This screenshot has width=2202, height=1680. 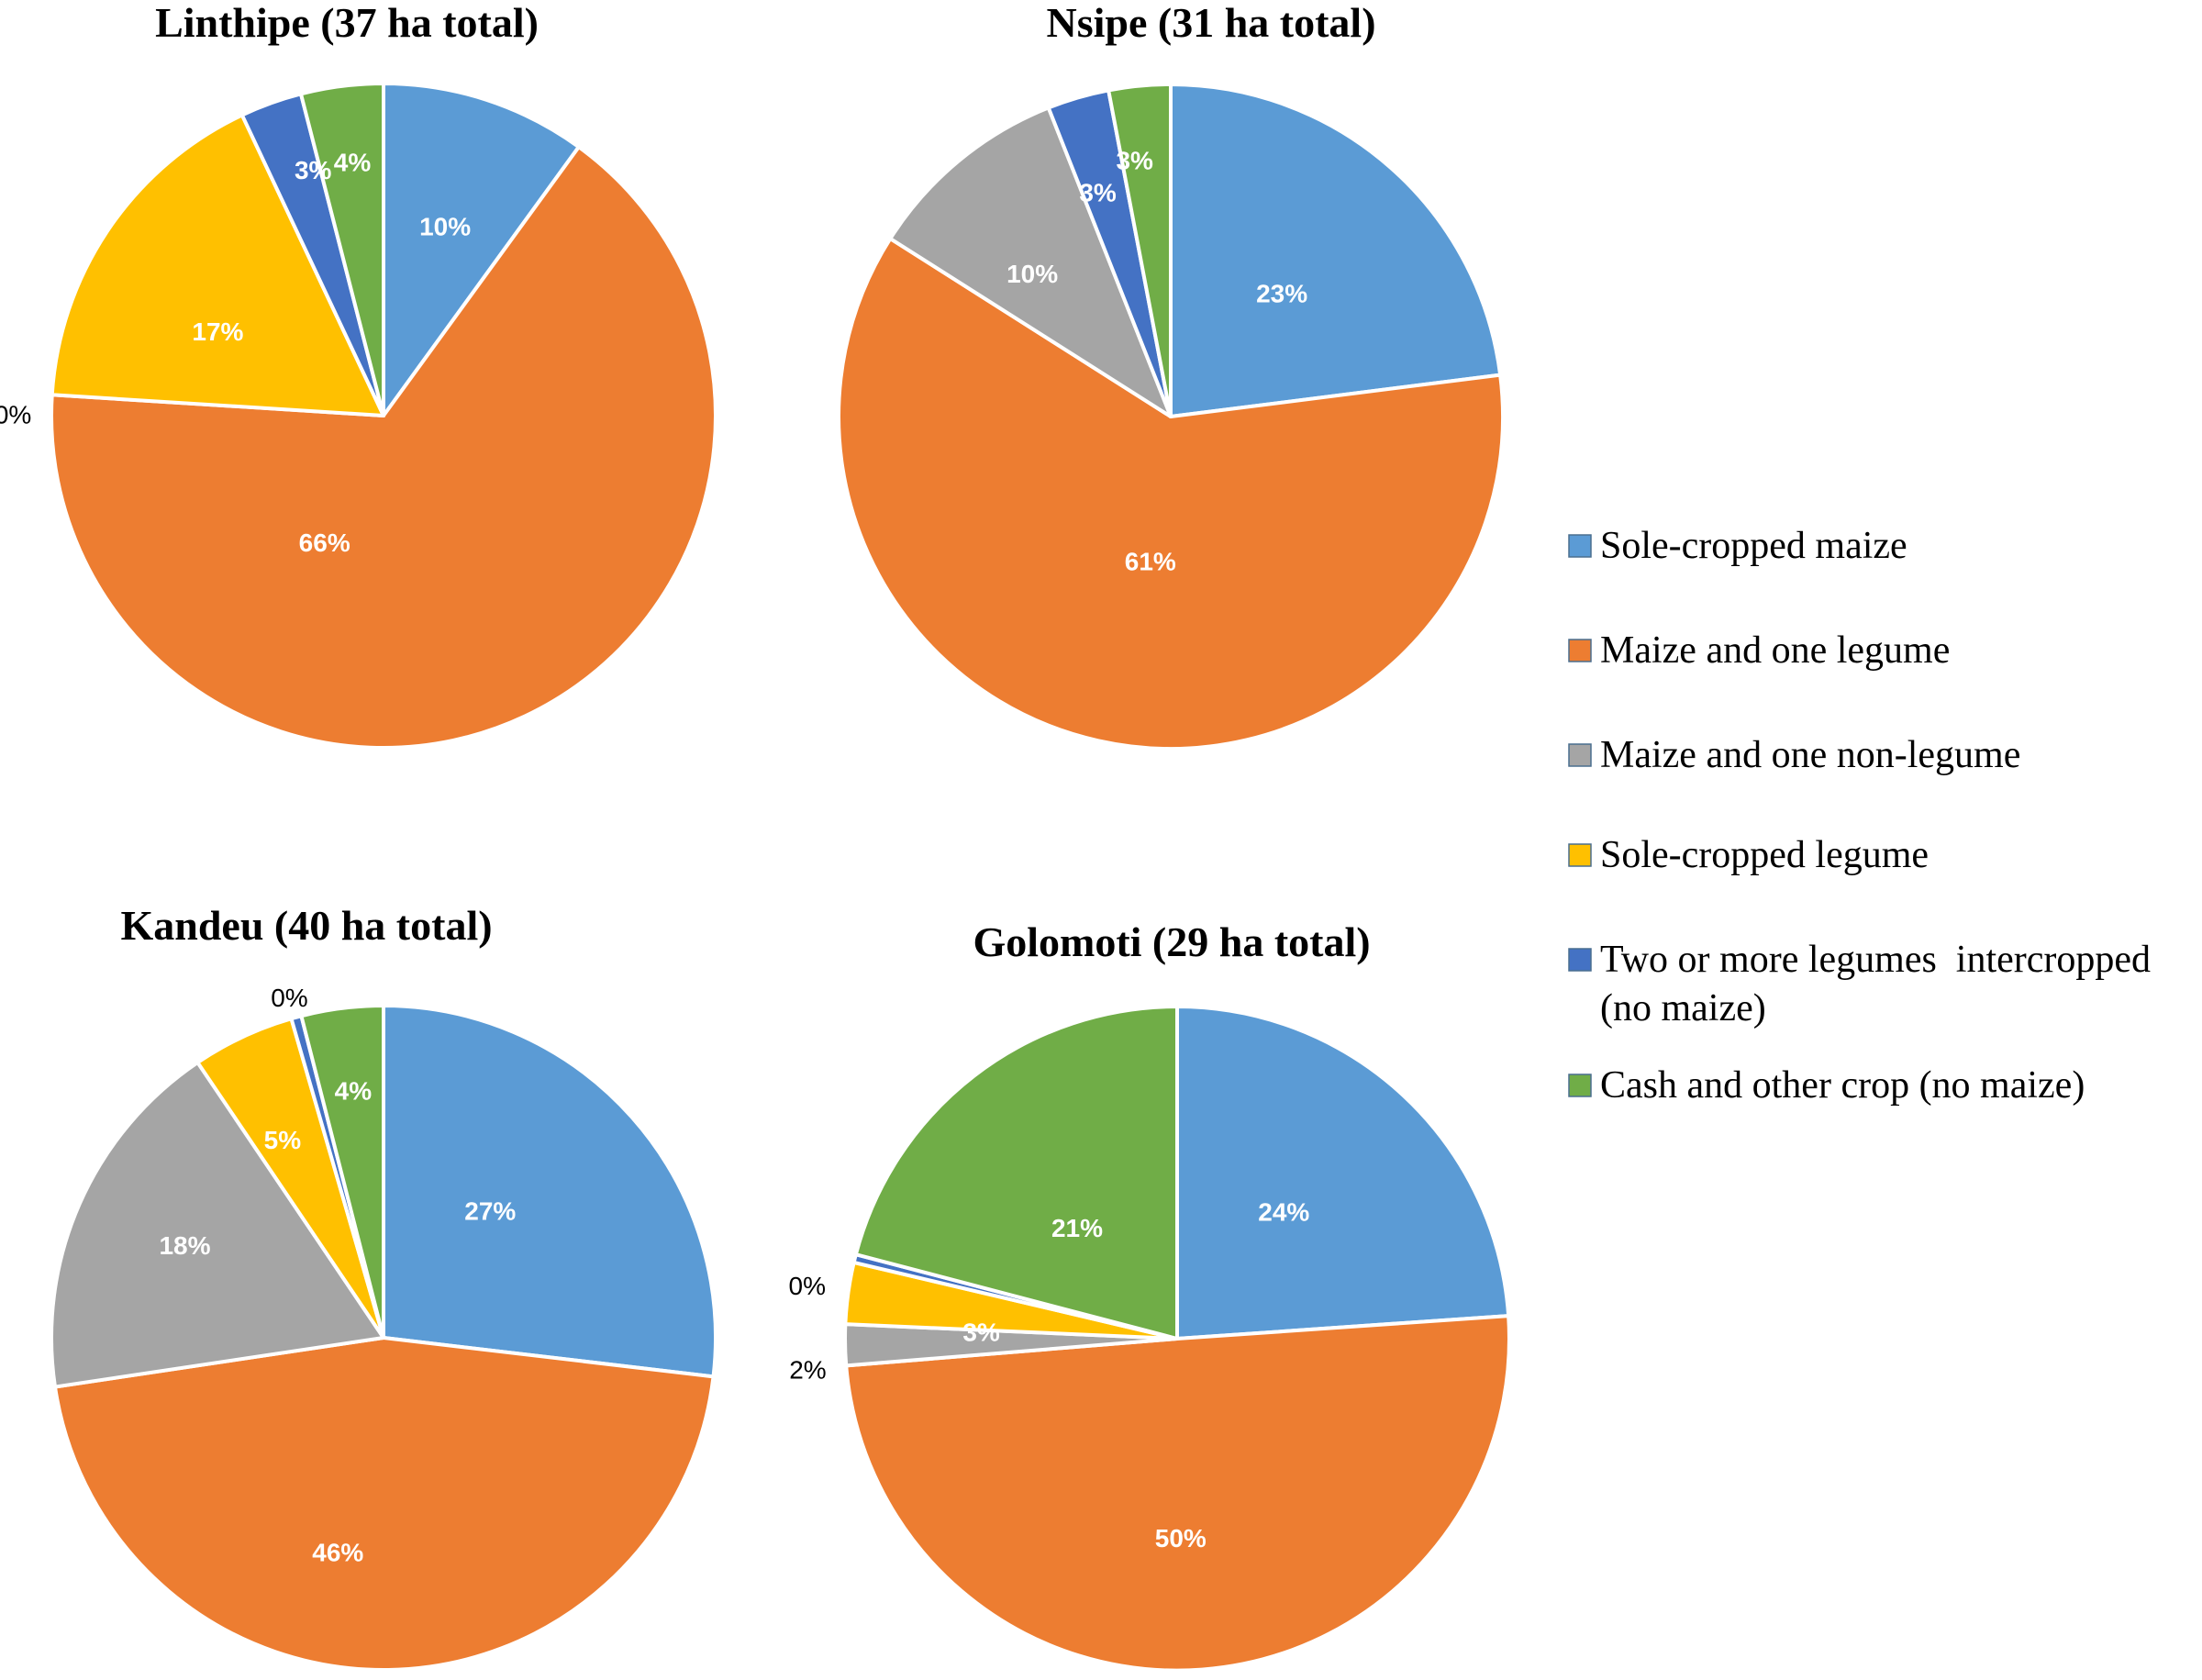 What do you see at coordinates (218, 1224) in the screenshot?
I see `slice-kandeu-maize-one-non-legume` at bounding box center [218, 1224].